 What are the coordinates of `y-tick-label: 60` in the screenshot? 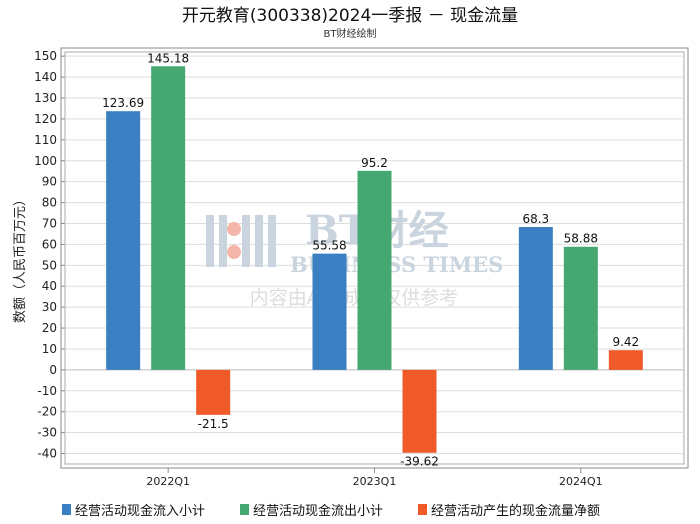 It's located at (49, 244).